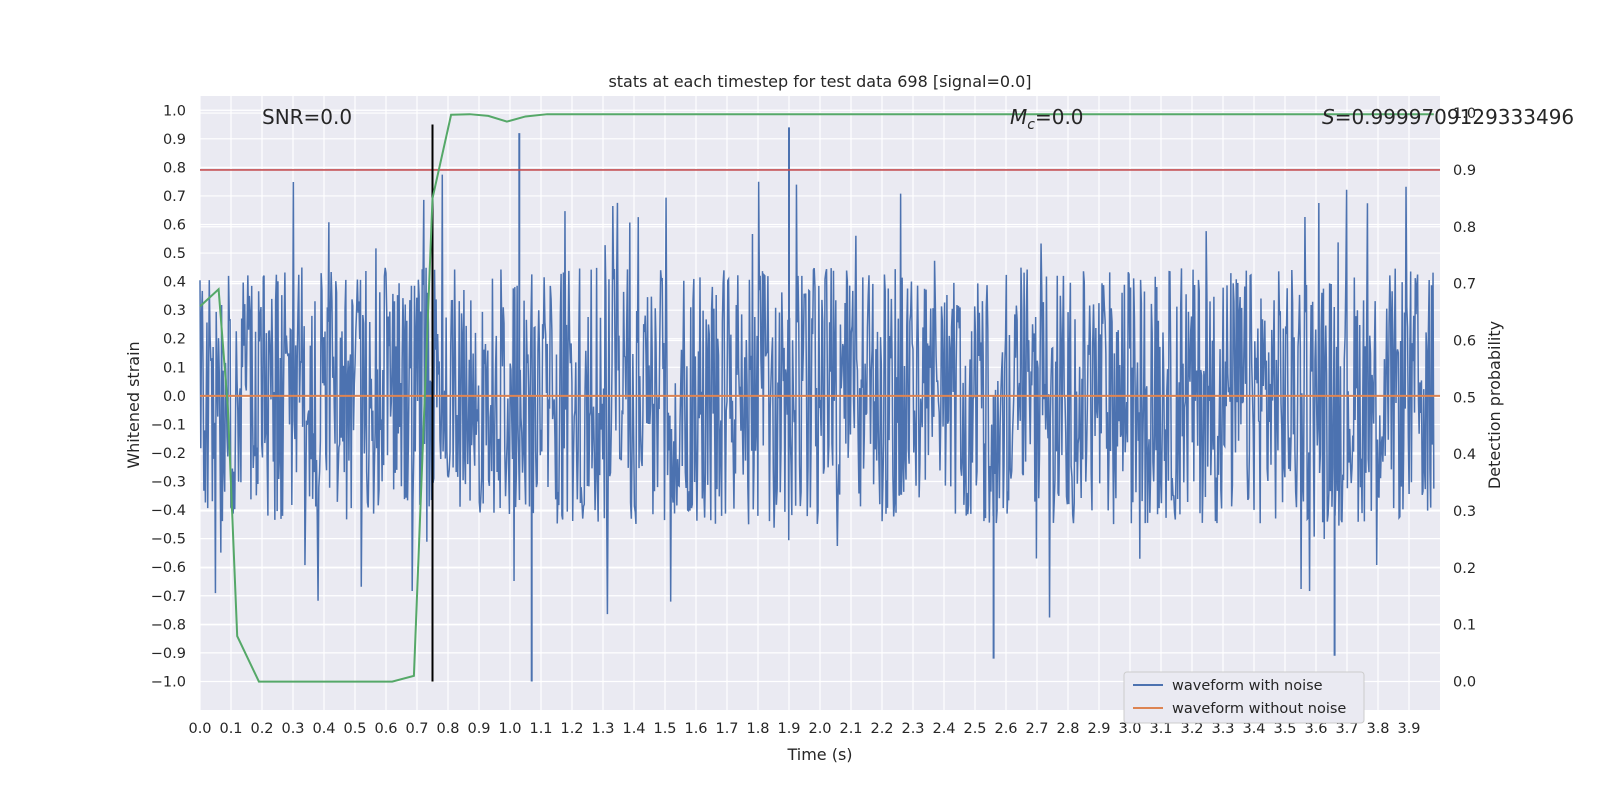 Image resolution: width=1600 pixels, height=800 pixels. I want to click on x-tick-label: 1.9, so click(788, 729).